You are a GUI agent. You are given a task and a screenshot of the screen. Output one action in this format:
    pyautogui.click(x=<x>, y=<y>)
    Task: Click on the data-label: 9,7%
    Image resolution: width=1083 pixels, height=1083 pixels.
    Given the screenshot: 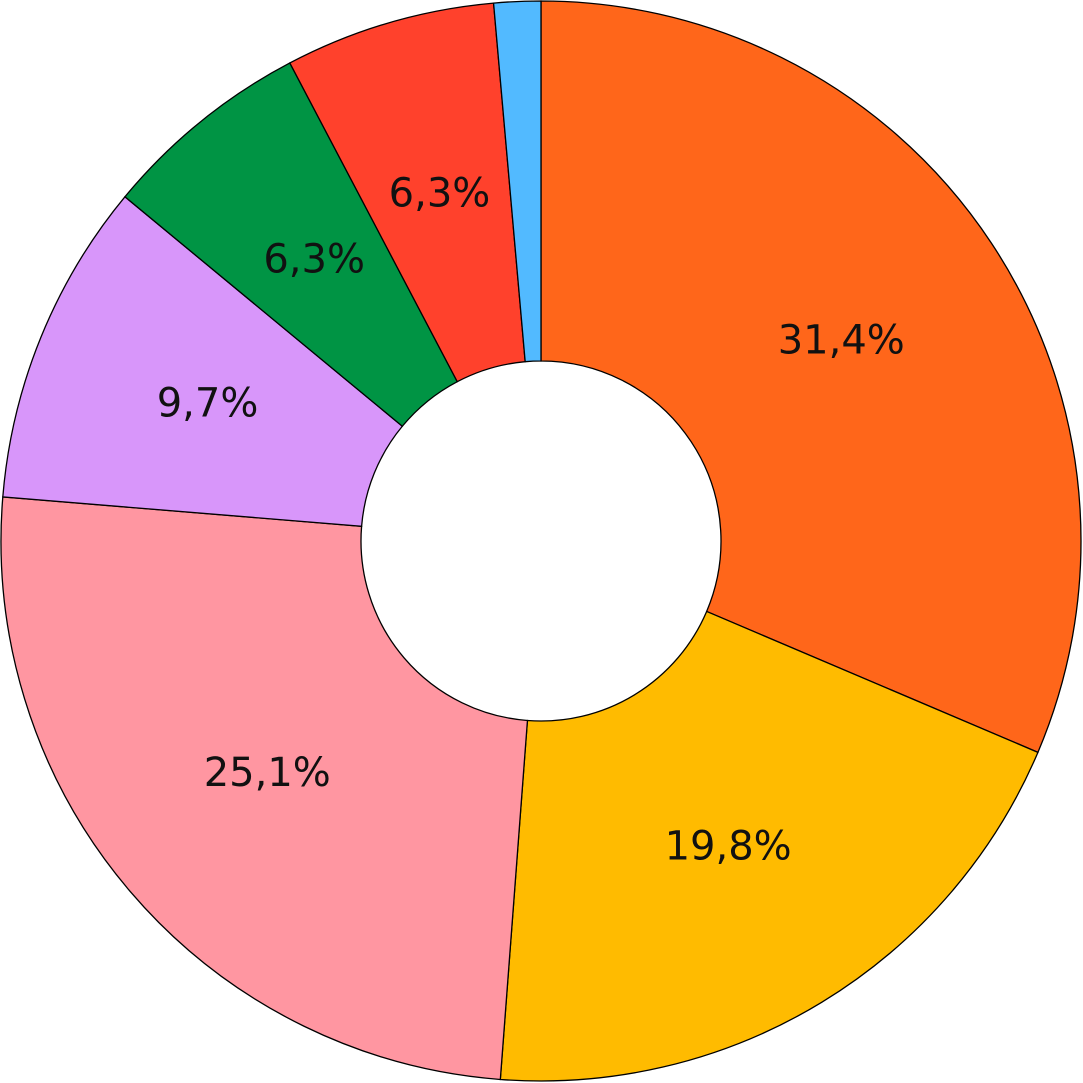 What is the action you would take?
    pyautogui.click(x=208, y=403)
    